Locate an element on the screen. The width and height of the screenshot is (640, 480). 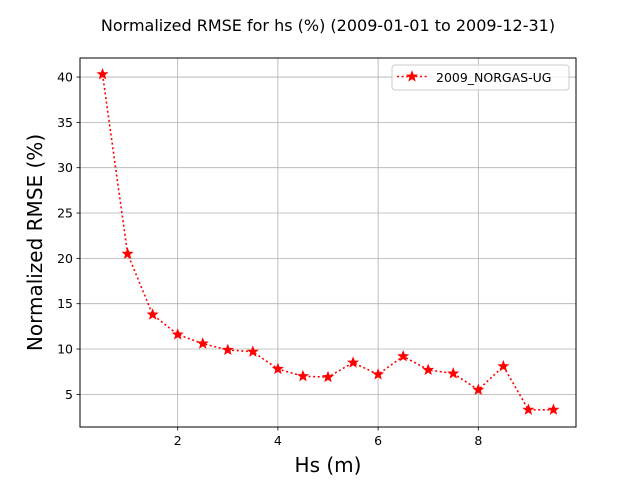
legend-marker-star is located at coordinates (412, 76).